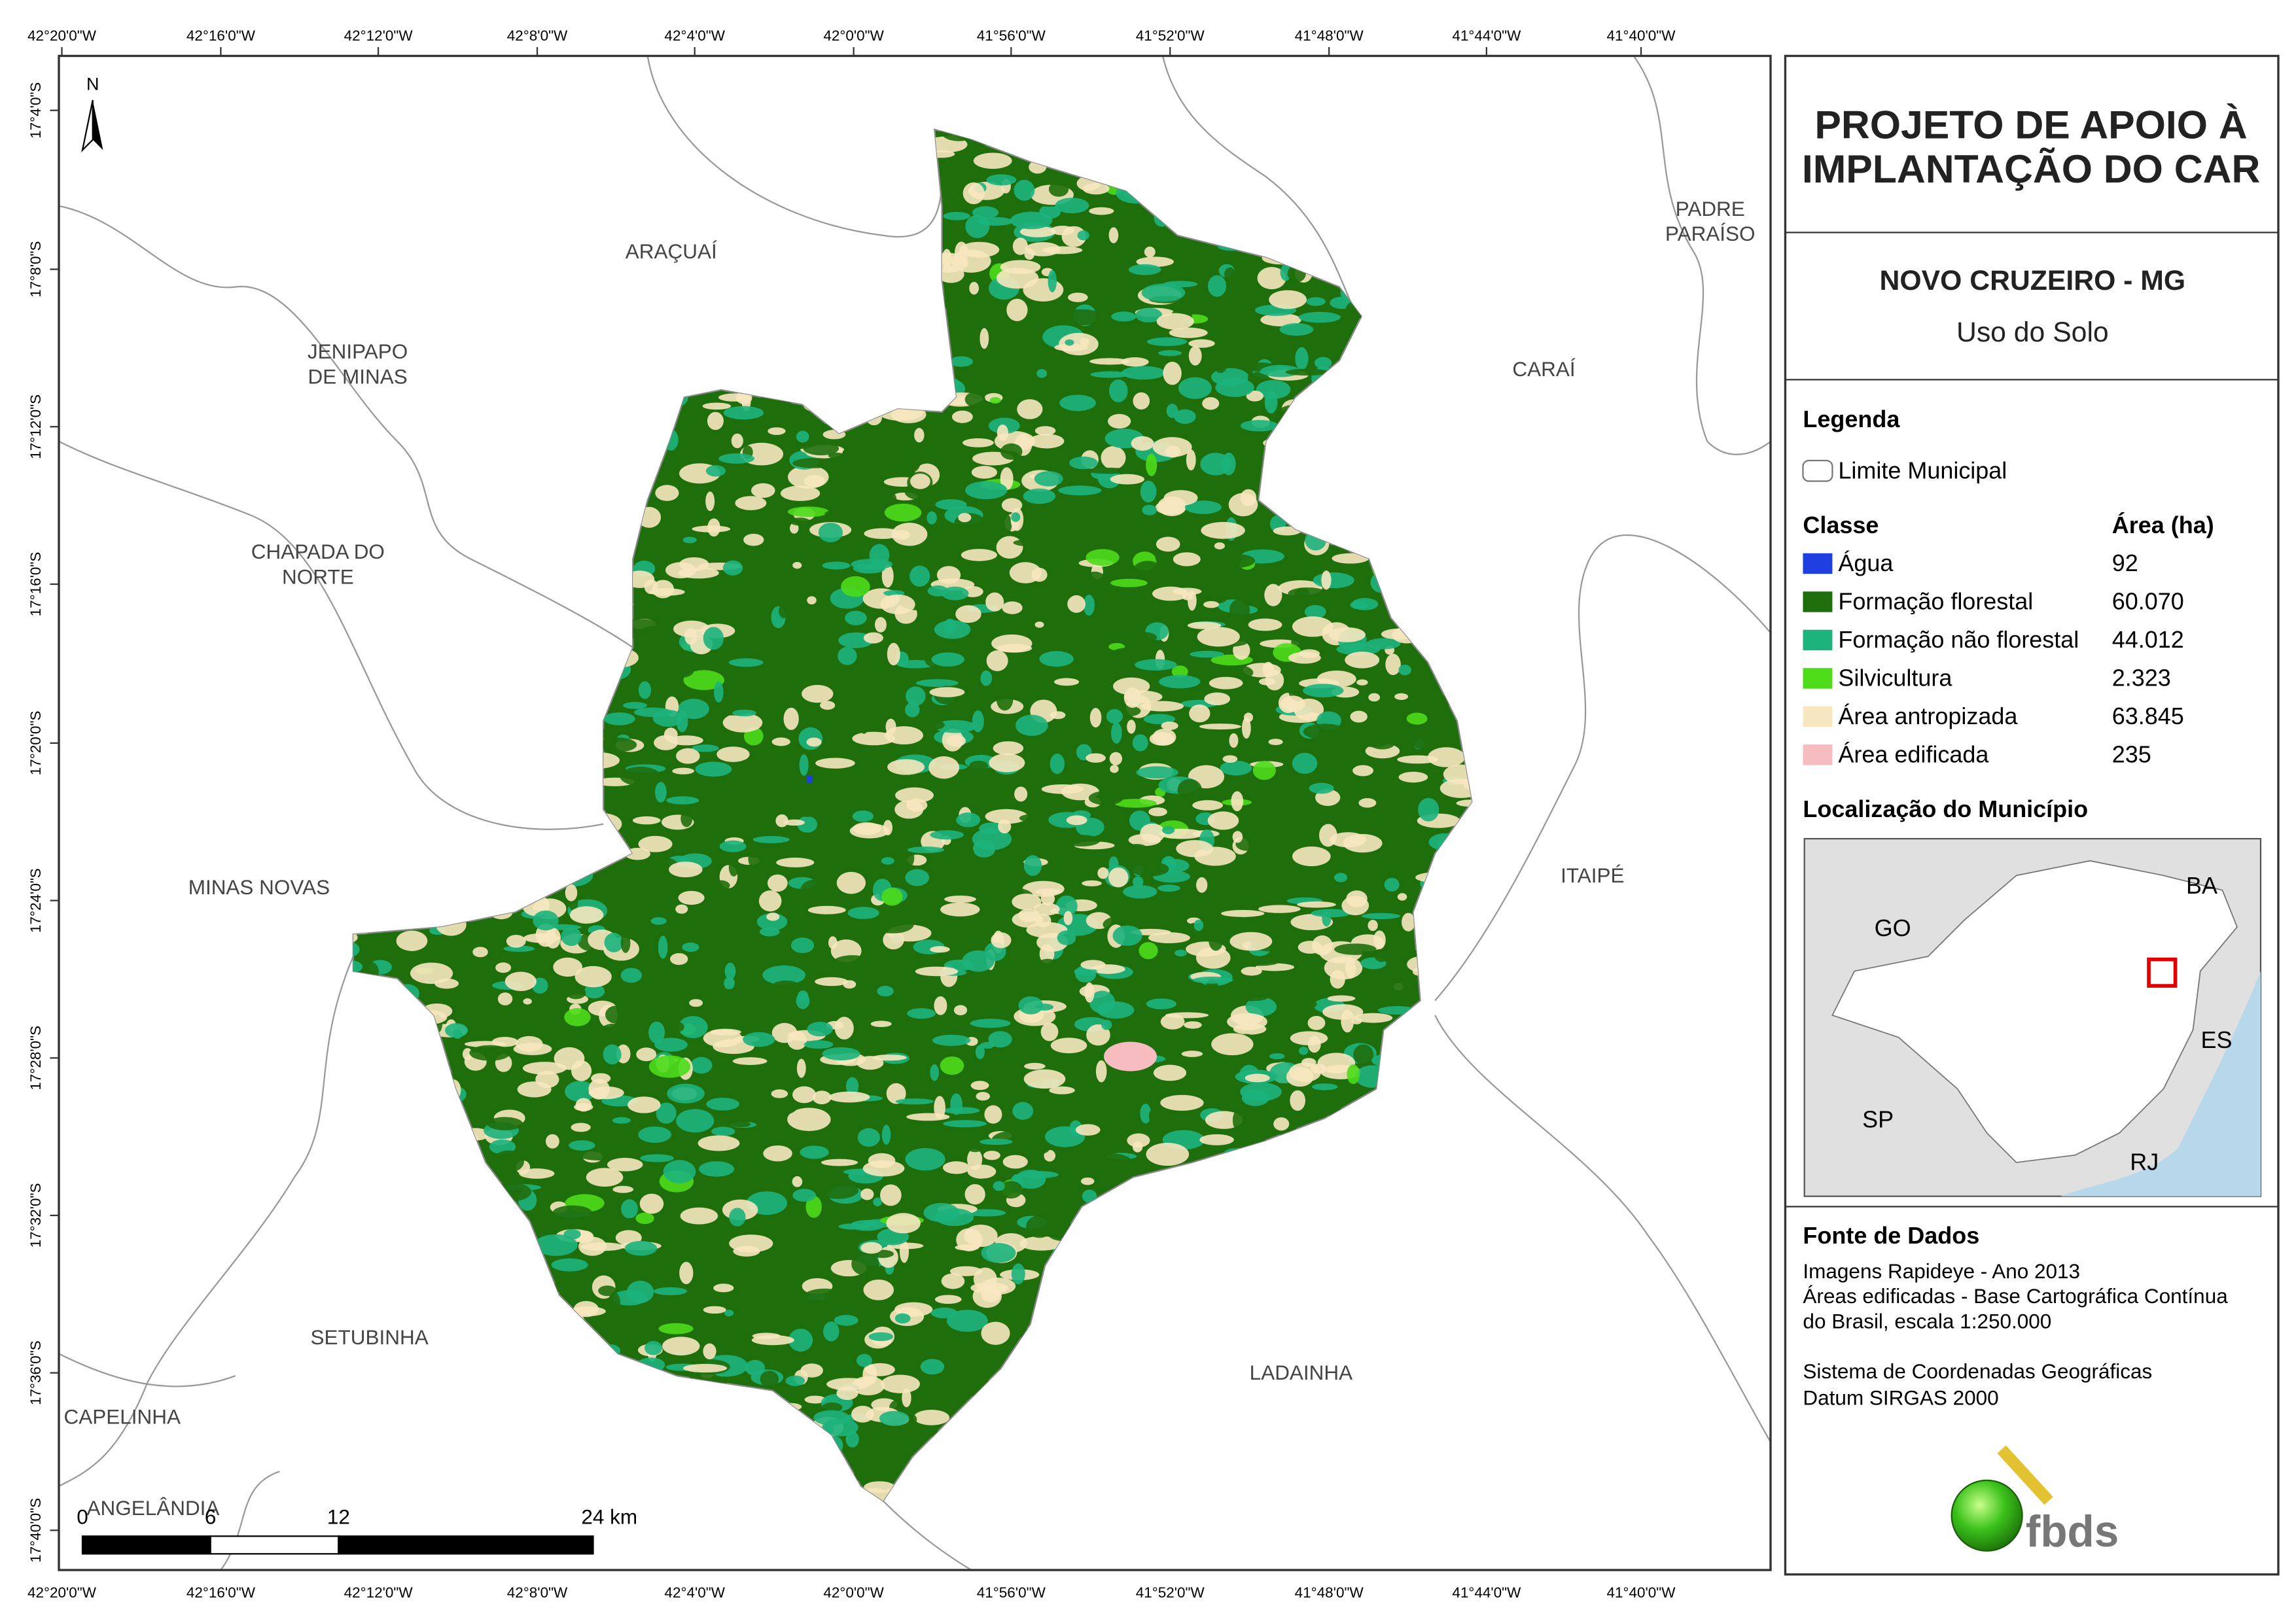 The height and width of the screenshot is (1623, 2296). Describe the element at coordinates (1593, 876) in the screenshot. I see `place-label: ITAIPÉ` at that location.